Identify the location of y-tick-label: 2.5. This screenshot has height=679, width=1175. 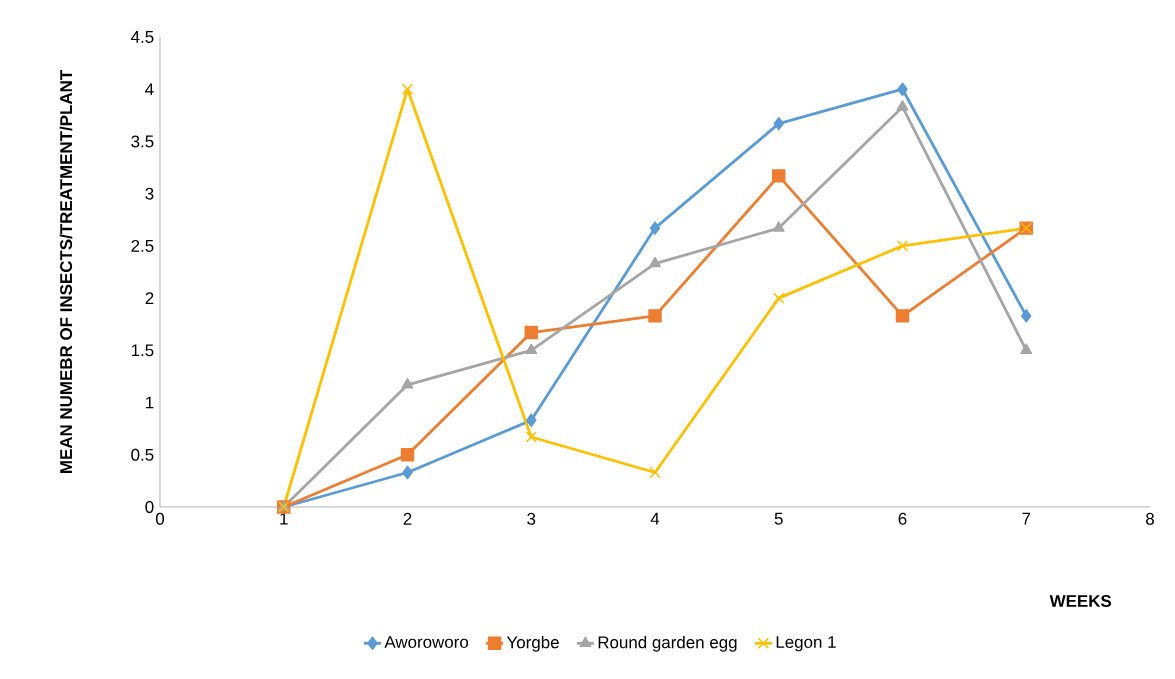
(142, 245).